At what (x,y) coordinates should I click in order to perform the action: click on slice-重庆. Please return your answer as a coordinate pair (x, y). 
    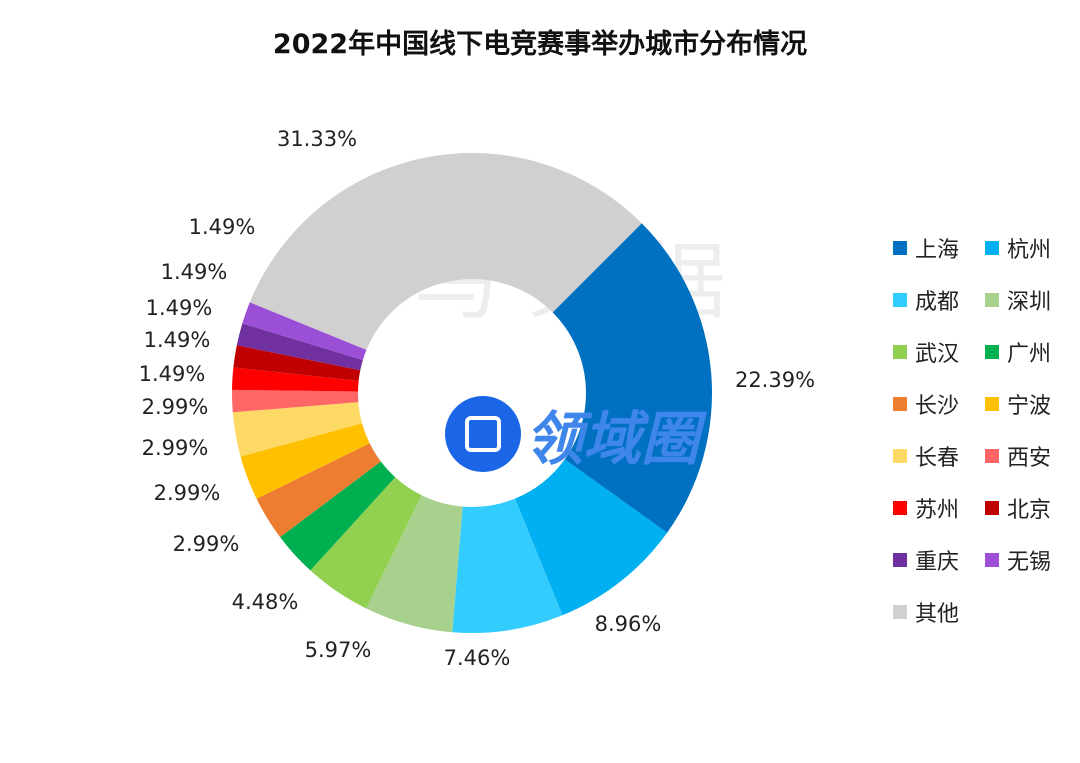
    Looking at the image, I should click on (299, 347).